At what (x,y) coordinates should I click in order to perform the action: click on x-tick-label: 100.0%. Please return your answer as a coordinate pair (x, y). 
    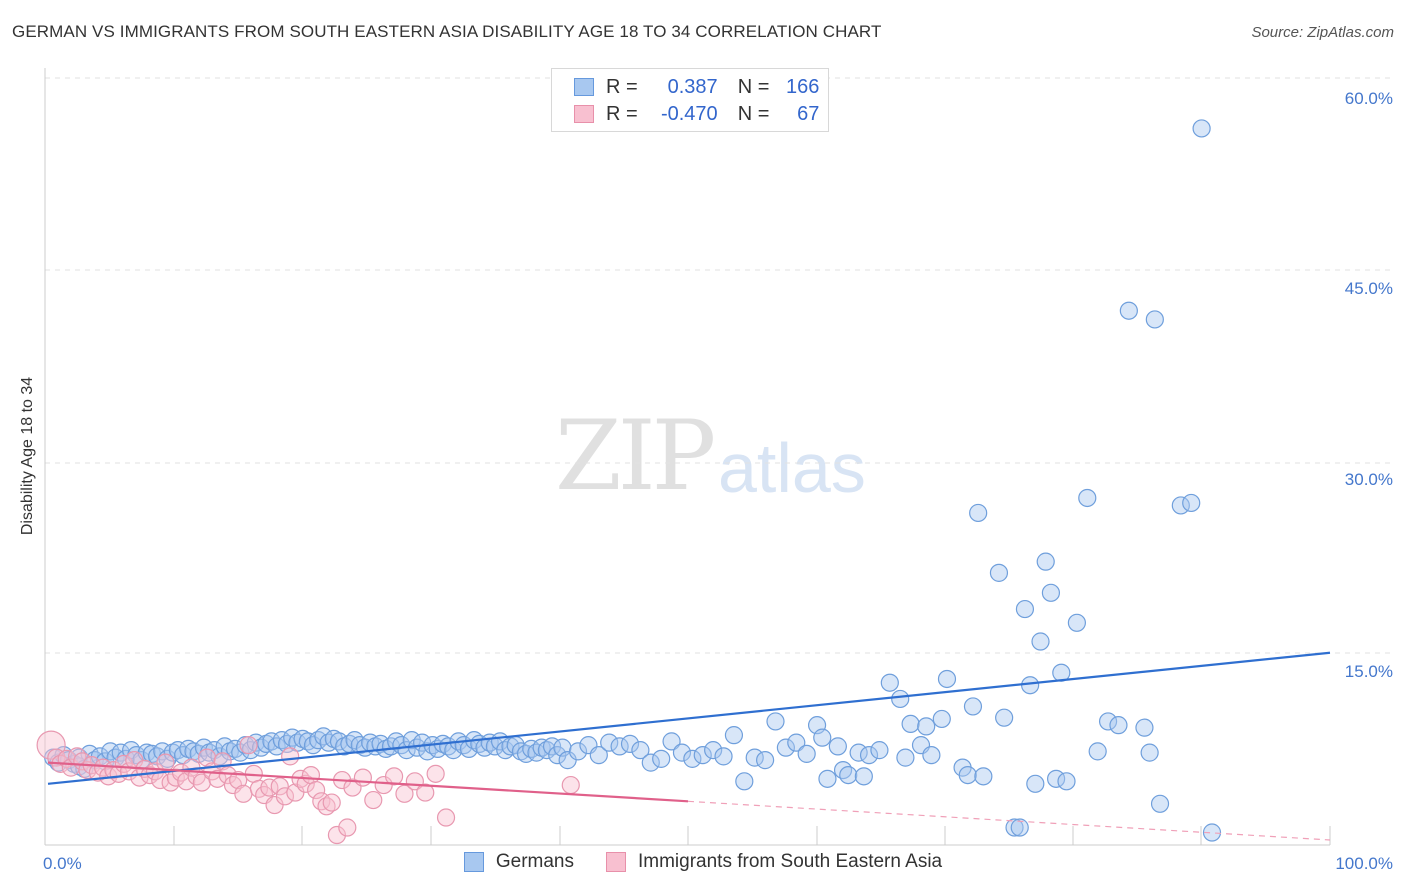
    Looking at the image, I should click on (1364, 863).